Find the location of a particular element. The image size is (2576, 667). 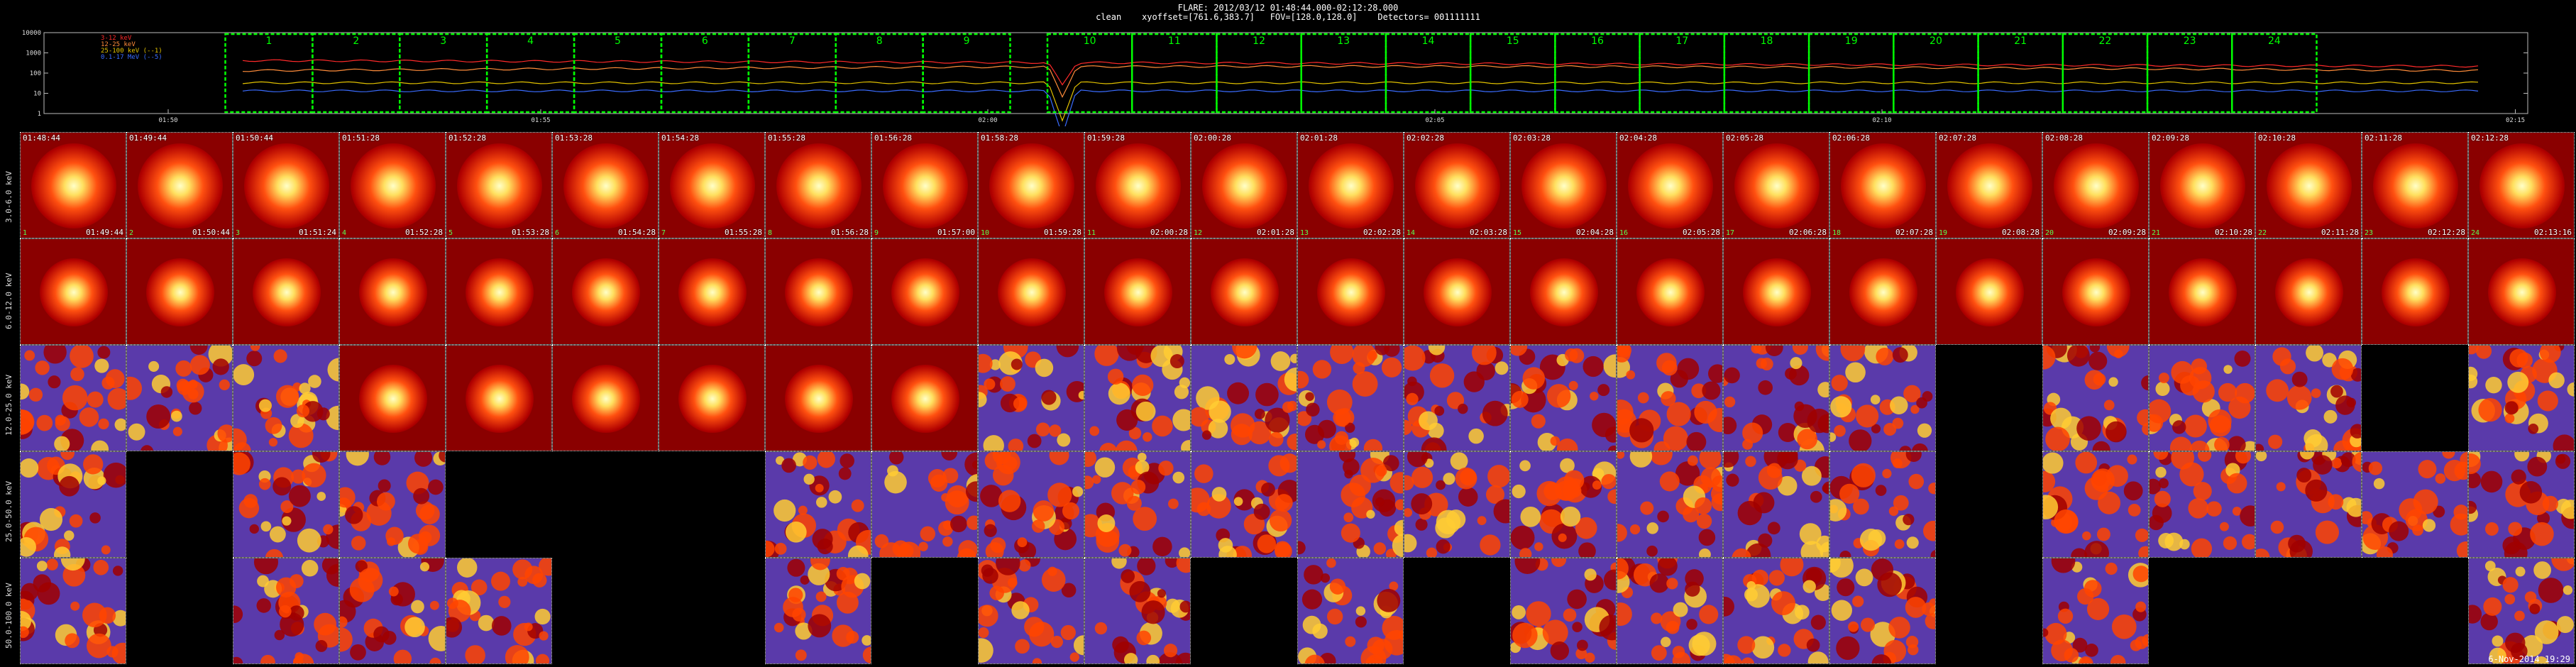

cell-index: 1 is located at coordinates (25, 233).